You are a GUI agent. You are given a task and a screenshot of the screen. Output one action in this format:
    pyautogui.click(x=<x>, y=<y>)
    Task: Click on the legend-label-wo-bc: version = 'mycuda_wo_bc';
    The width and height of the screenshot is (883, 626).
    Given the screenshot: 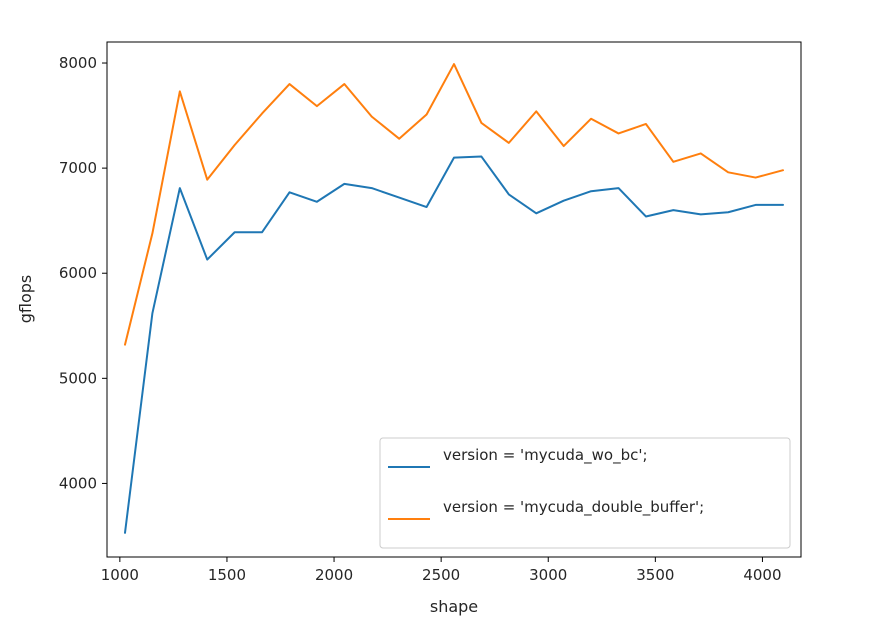 What is the action you would take?
    pyautogui.click(x=545, y=455)
    